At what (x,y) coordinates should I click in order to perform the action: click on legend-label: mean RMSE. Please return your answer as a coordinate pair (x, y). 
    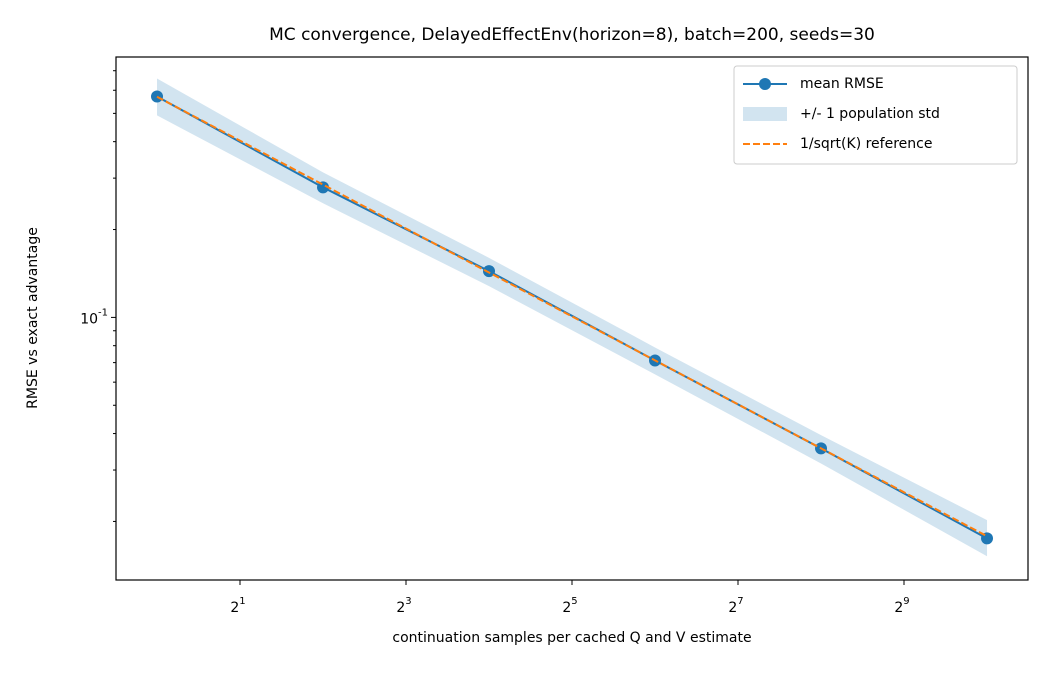
    Looking at the image, I should click on (842, 84).